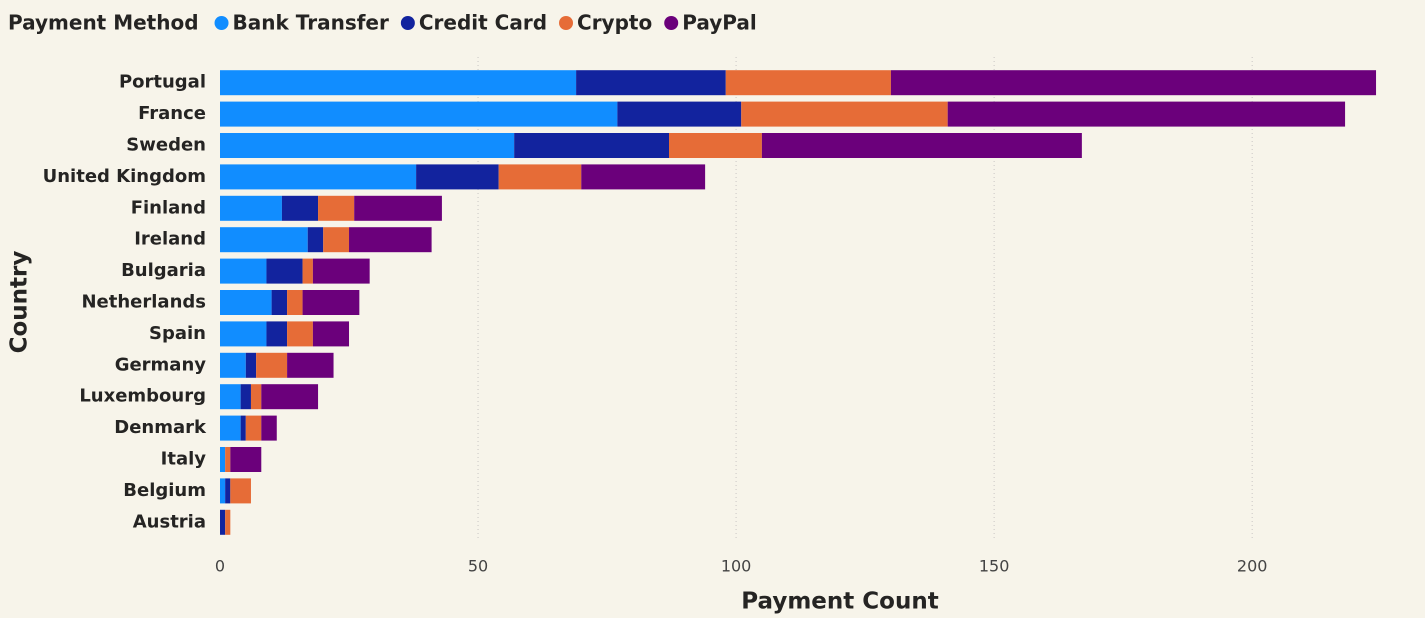 This screenshot has height=618, width=1425. What do you see at coordinates (478, 566) in the screenshot?
I see `x-tick-label: 50` at bounding box center [478, 566].